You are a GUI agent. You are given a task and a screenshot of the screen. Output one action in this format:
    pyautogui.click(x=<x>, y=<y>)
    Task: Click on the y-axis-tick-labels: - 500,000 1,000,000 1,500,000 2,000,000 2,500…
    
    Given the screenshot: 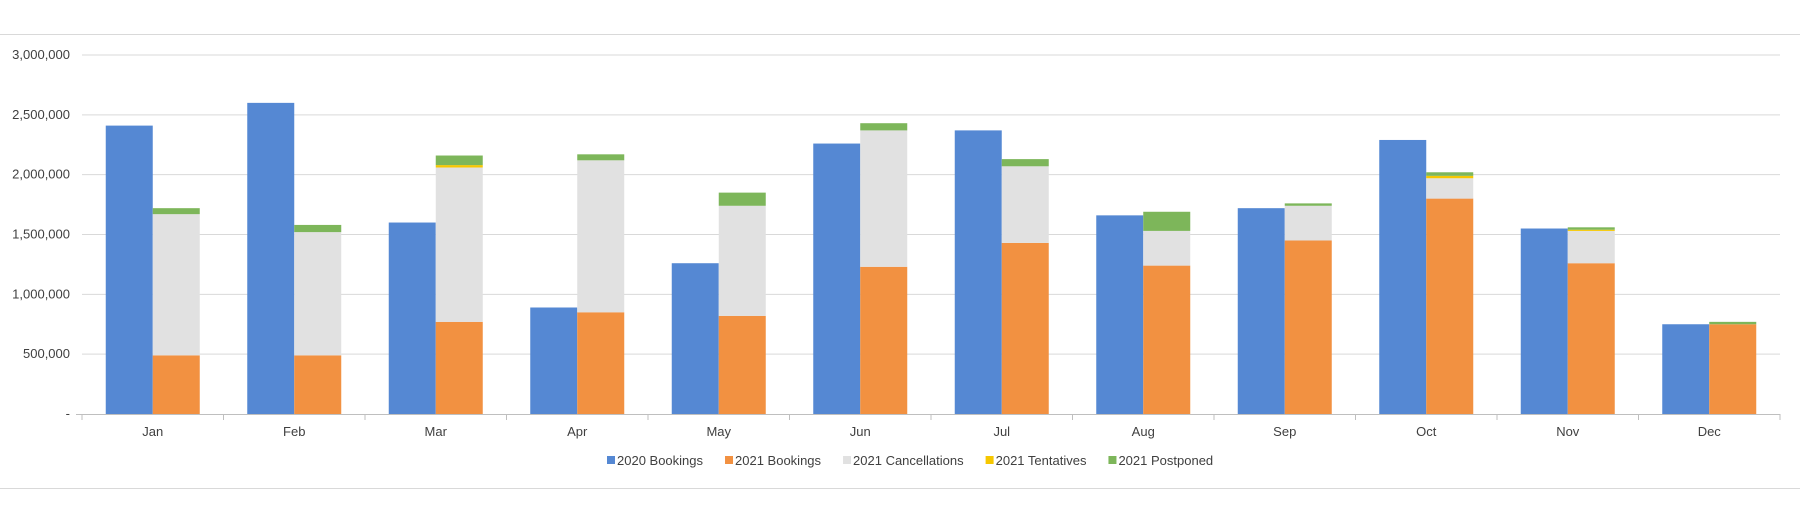 What is the action you would take?
    pyautogui.click(x=41, y=234)
    